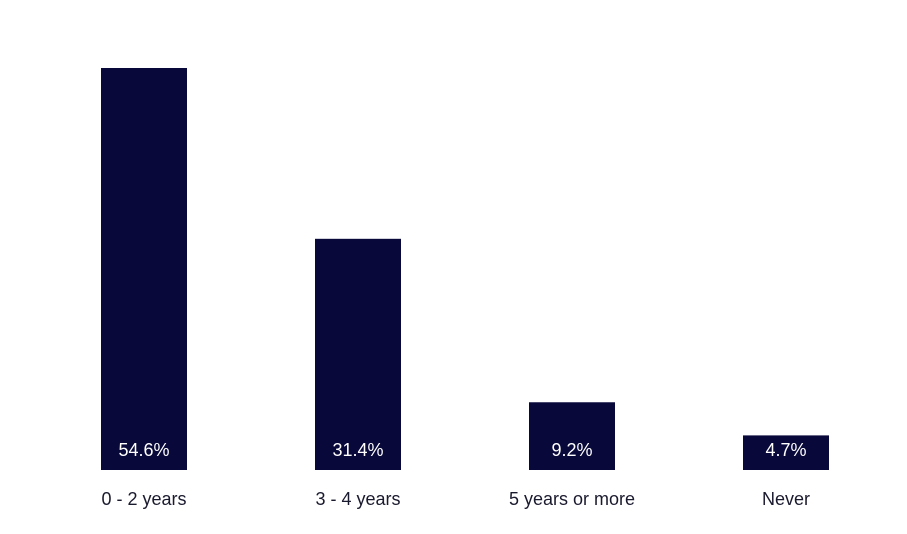 The image size is (907, 534). Describe the element at coordinates (462, 450) in the screenshot. I see `value-labels-group: 54.6% 31.4% 9.2% 4.7%` at that location.